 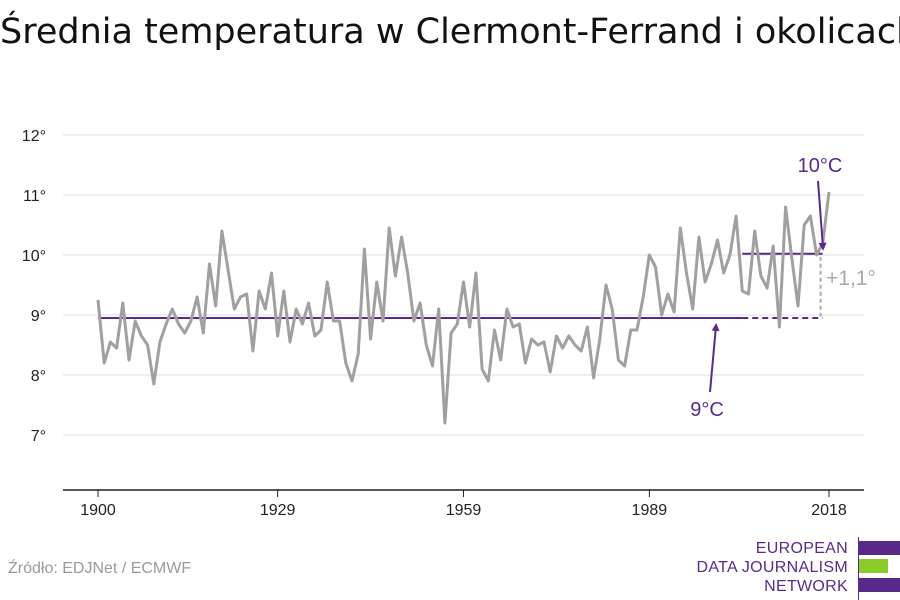 What do you see at coordinates (801, 548) in the screenshot?
I see `logo-line-1: EUROPEAN` at bounding box center [801, 548].